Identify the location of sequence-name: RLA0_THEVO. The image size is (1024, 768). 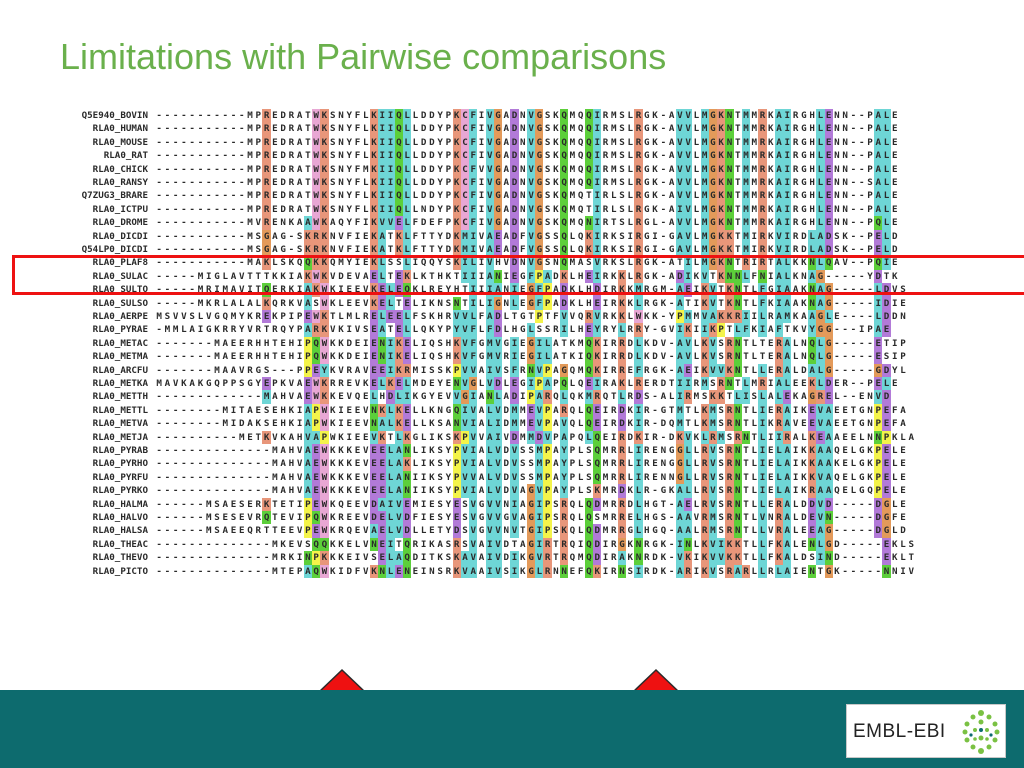
(120, 558).